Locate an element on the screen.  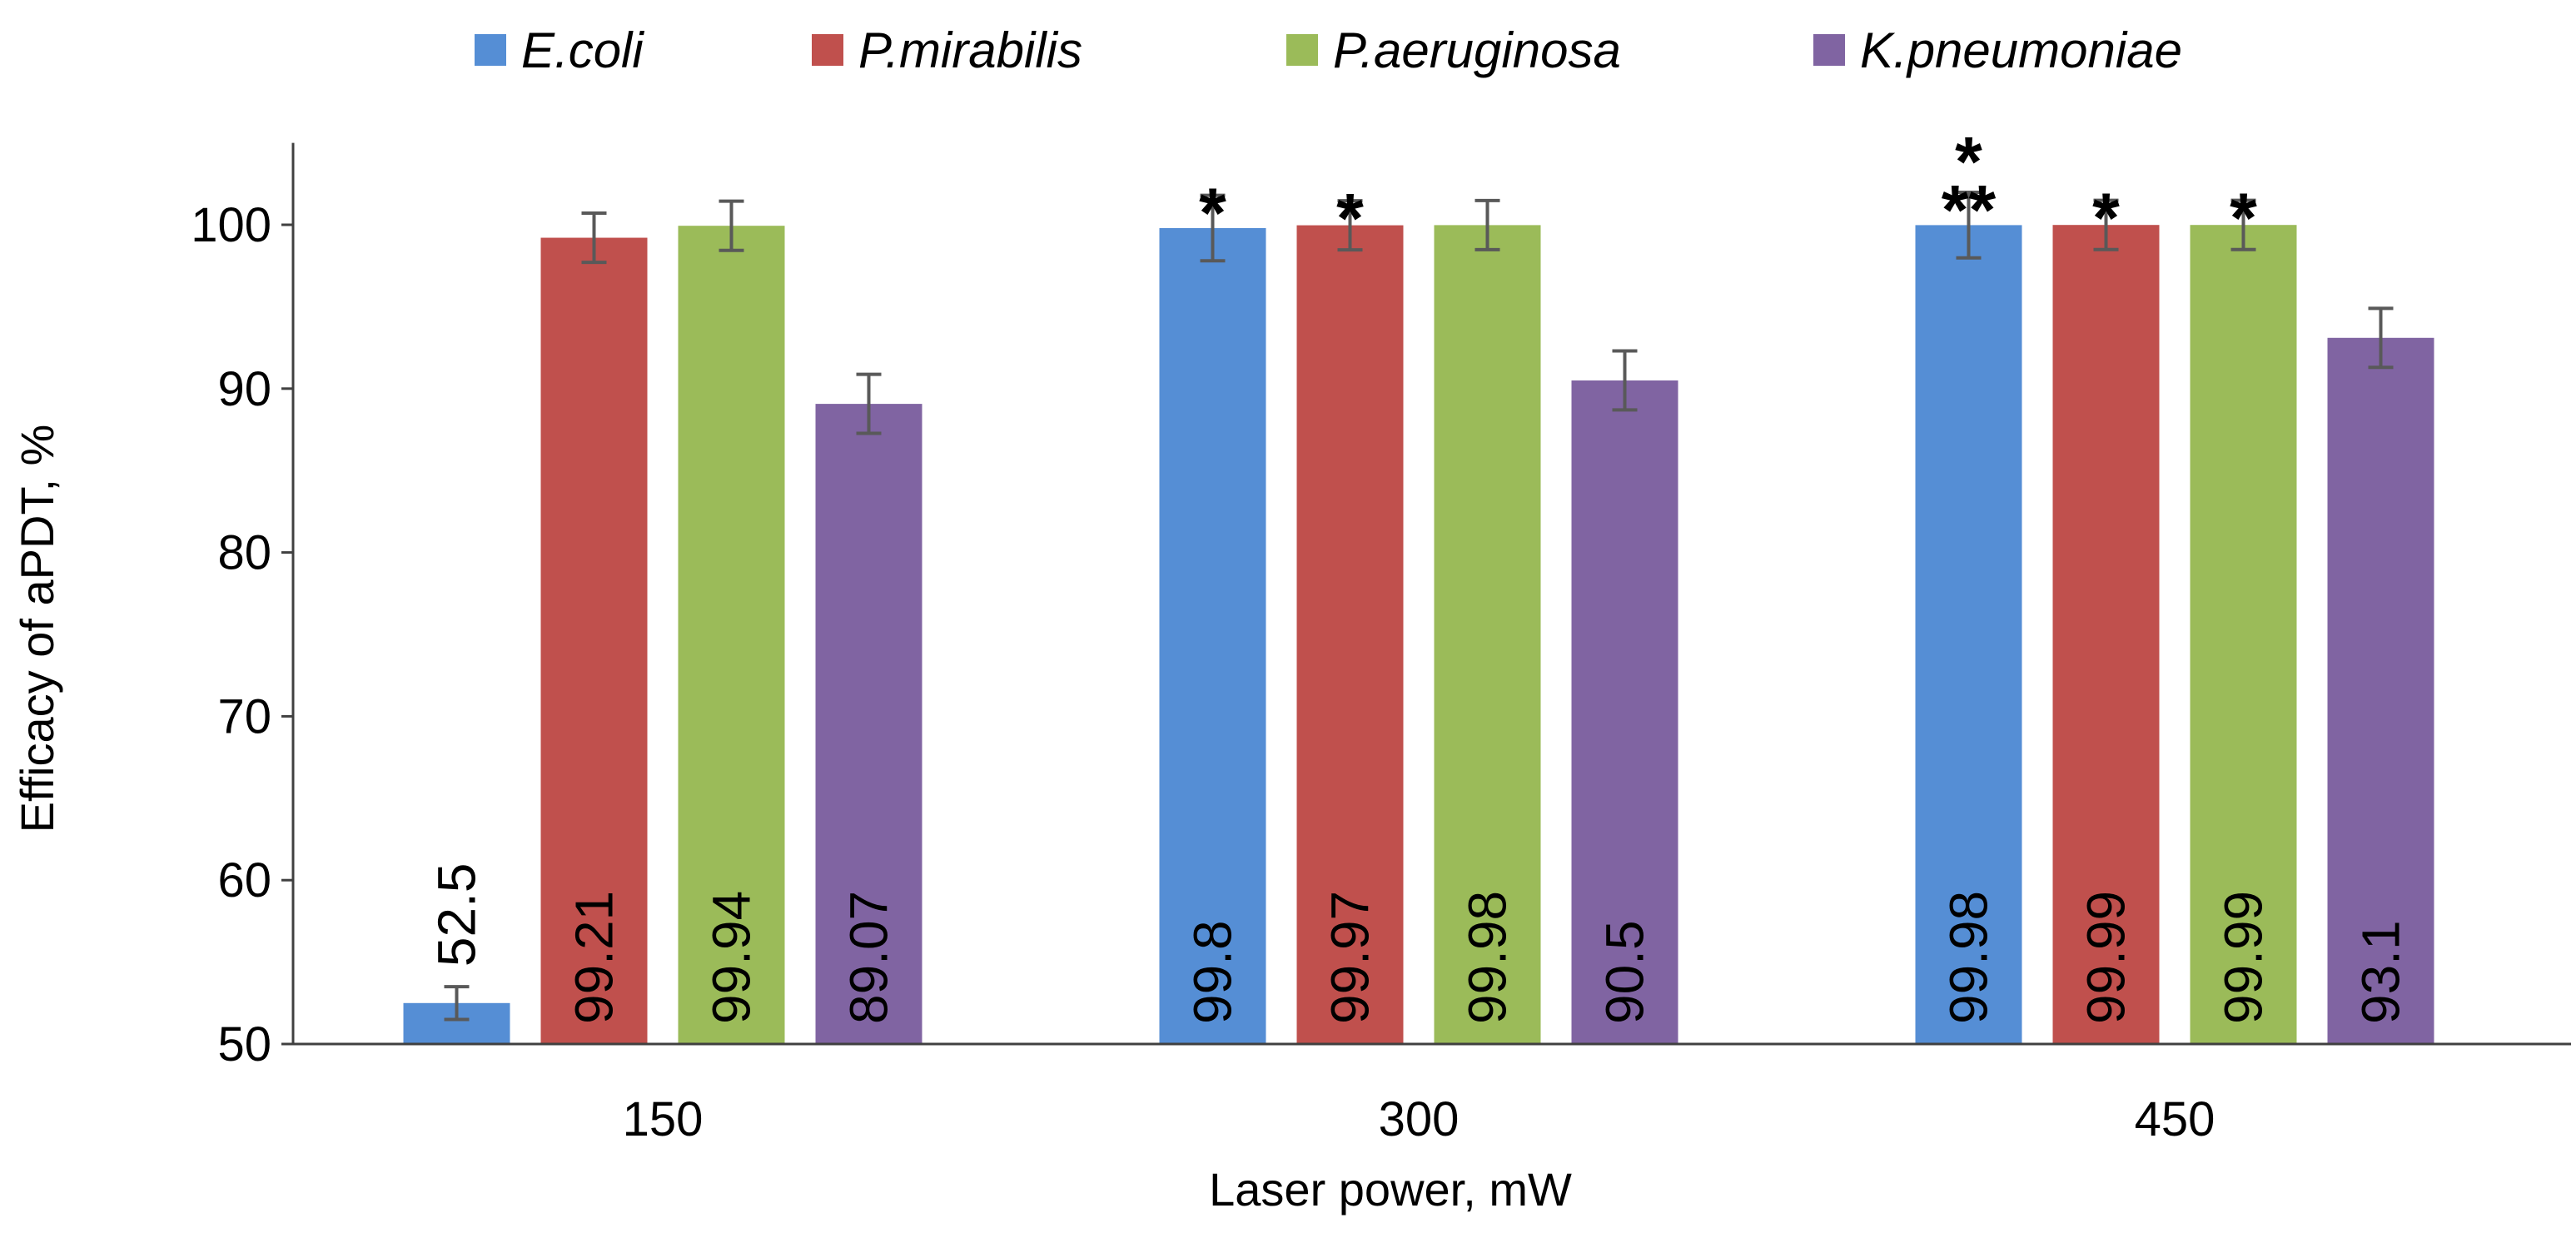
y-tick-label: 50 is located at coordinates (244, 1044).